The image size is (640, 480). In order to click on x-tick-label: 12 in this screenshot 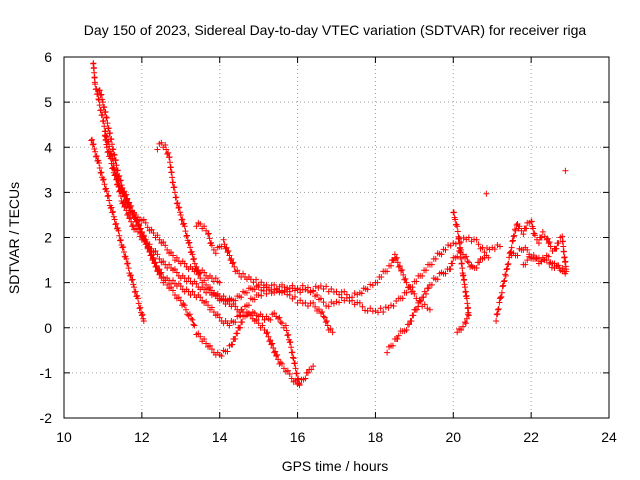, I will do `click(142, 437)`.